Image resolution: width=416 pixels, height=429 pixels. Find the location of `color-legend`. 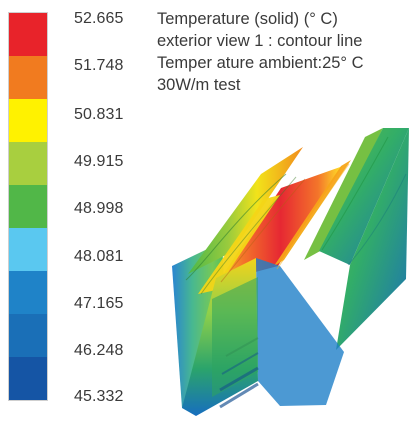

color-legend is located at coordinates (28, 206).